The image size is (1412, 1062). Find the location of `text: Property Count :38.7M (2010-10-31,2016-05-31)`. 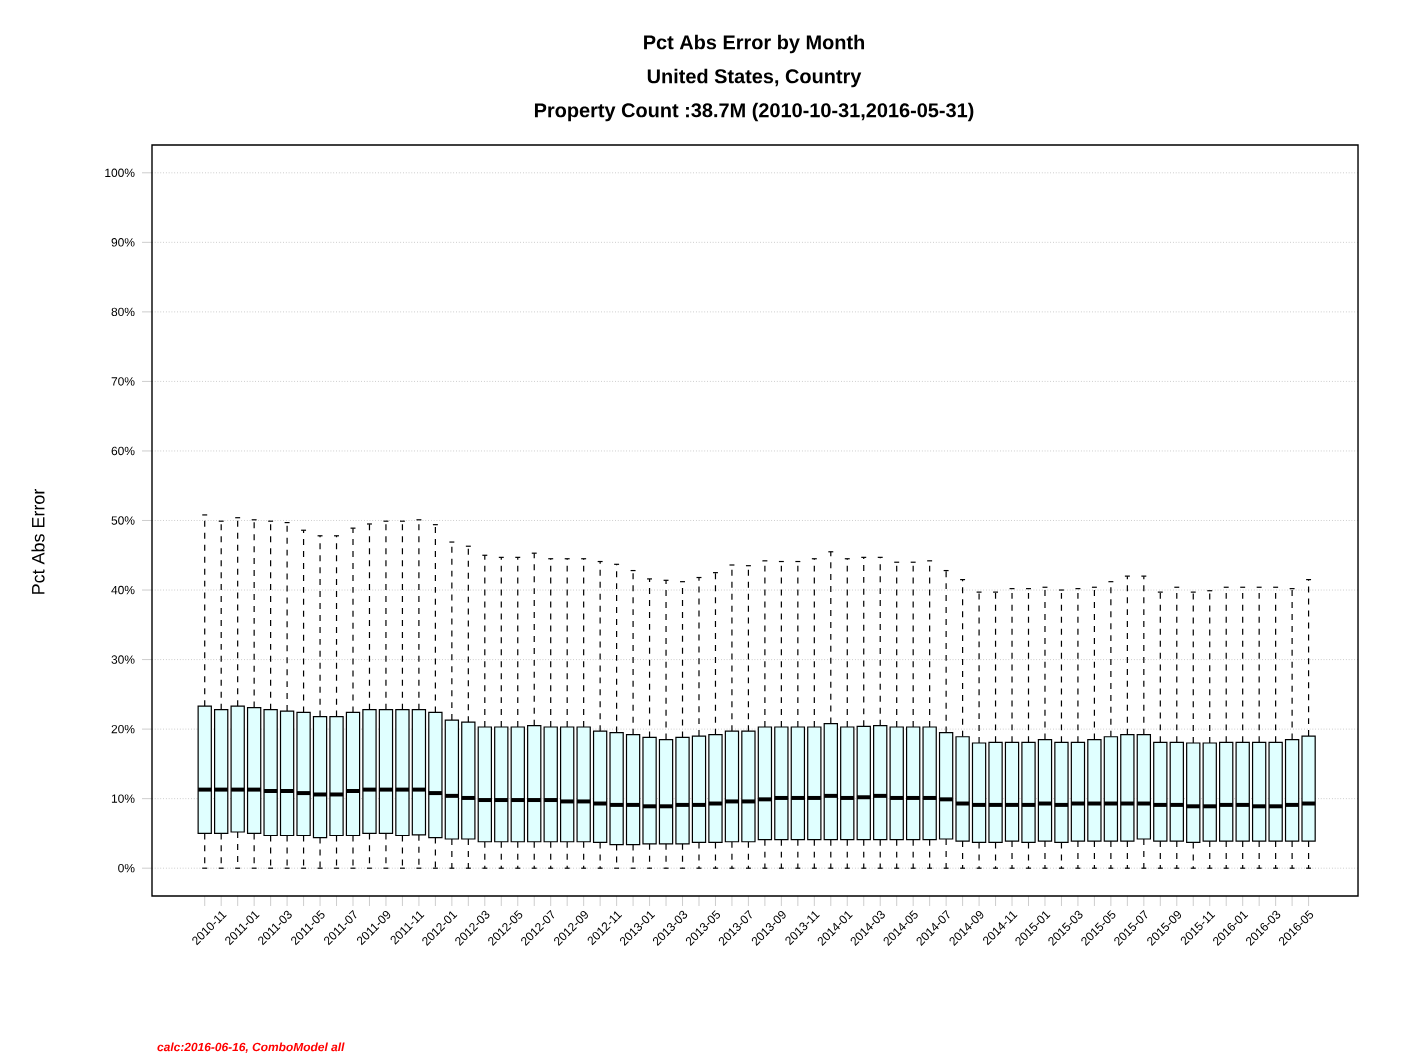

text: Property Count :38.7M (2010-10-31,2016-05-31) is located at coordinates (754, 112).